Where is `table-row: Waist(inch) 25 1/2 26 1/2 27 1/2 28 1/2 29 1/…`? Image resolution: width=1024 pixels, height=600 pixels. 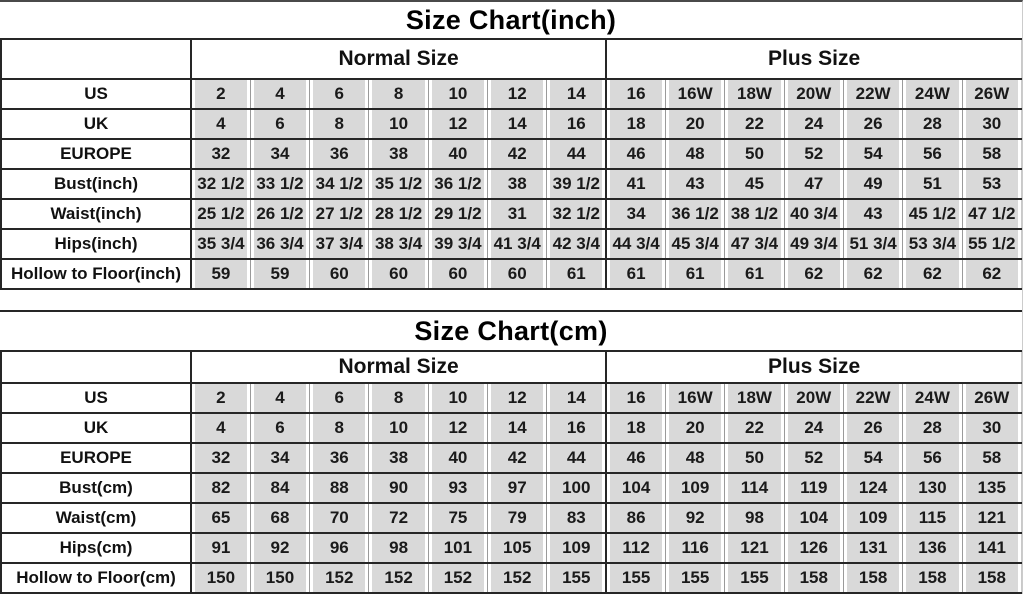 table-row: Waist(inch) 25 1/2 26 1/2 27 1/2 28 1/2 29 1/… is located at coordinates (511, 214).